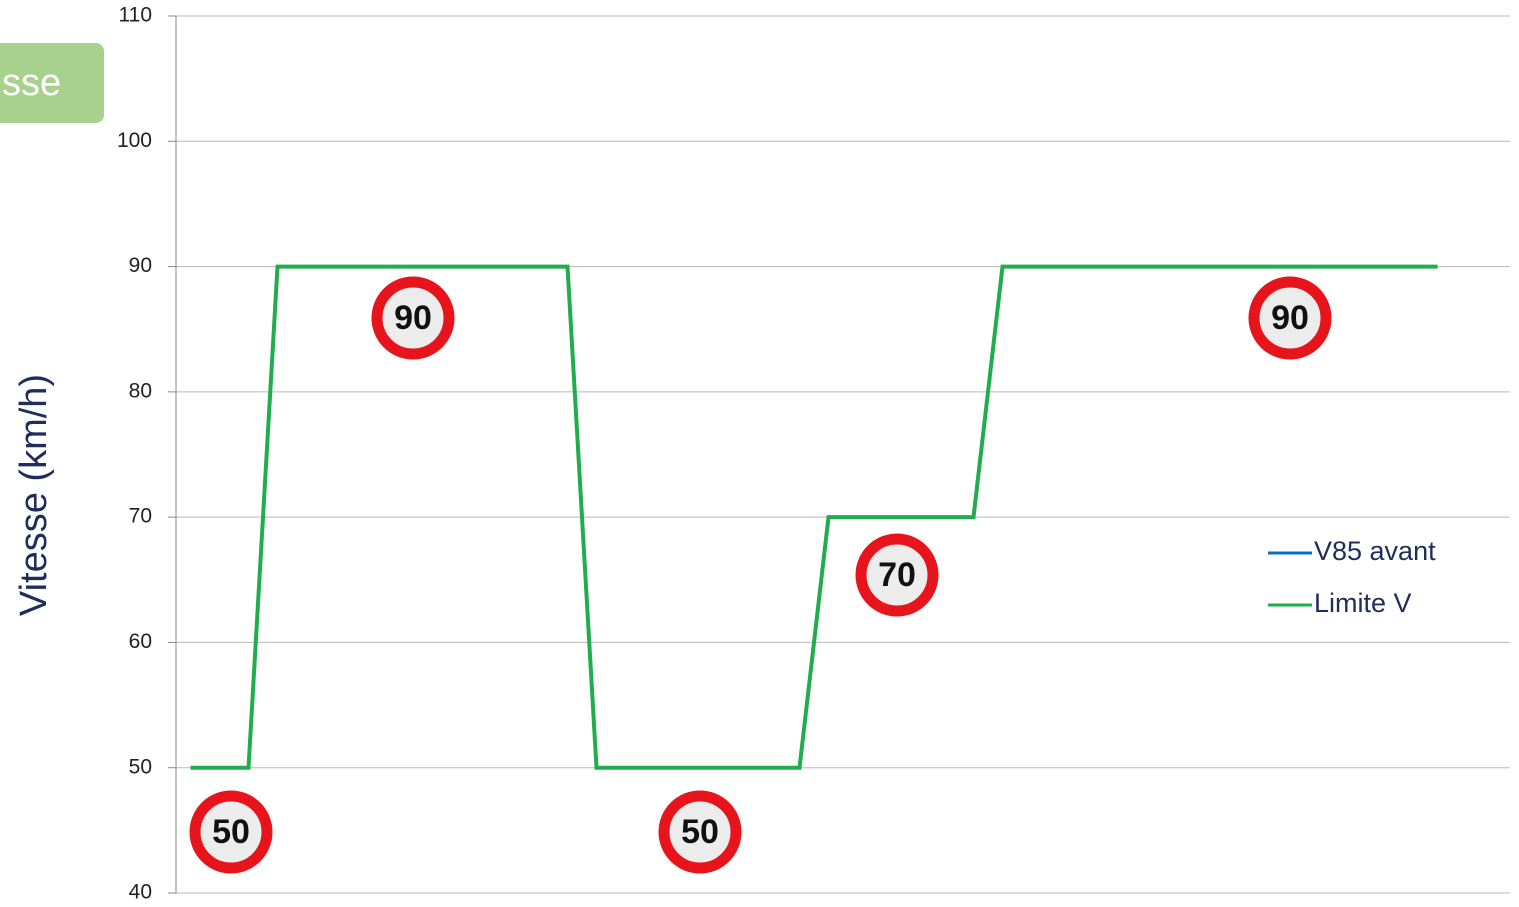 This screenshot has height=907, width=1519. I want to click on legend-label: Limite V, so click(1363, 603).